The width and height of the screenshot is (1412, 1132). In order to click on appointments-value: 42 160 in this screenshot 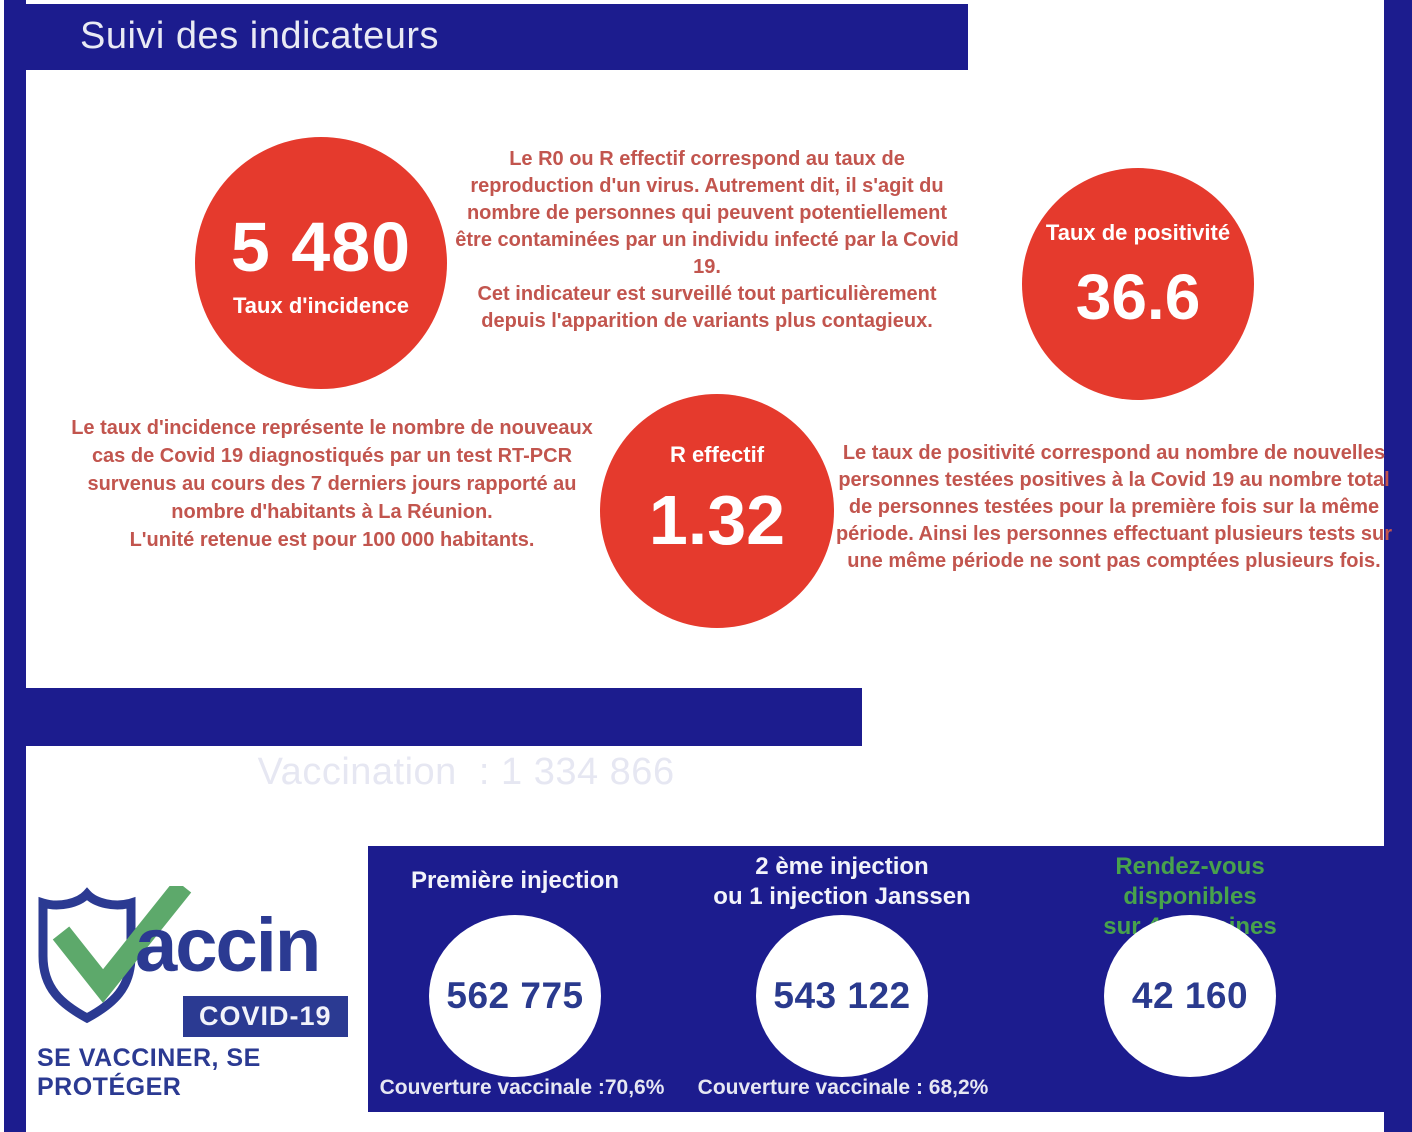, I will do `click(1190, 995)`.